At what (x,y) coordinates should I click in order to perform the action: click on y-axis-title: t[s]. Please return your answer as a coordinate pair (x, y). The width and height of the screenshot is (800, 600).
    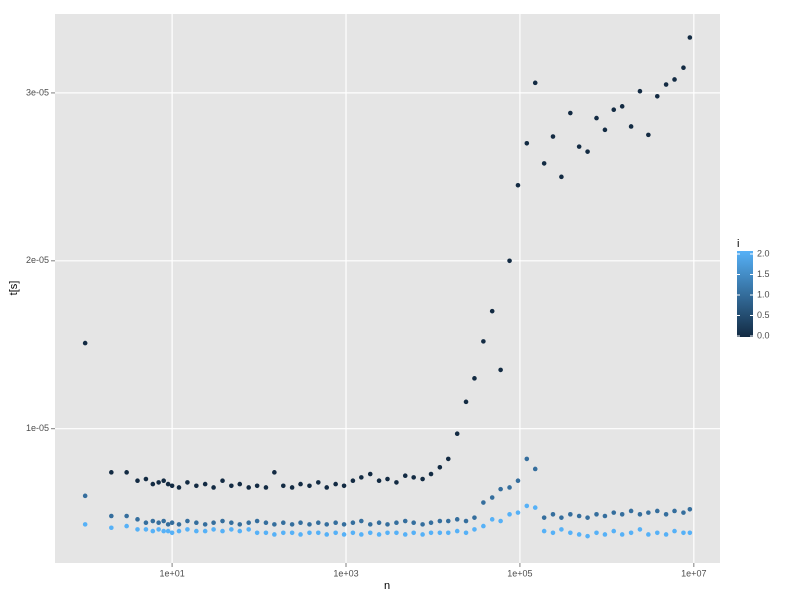
    Looking at the image, I should click on (14, 288).